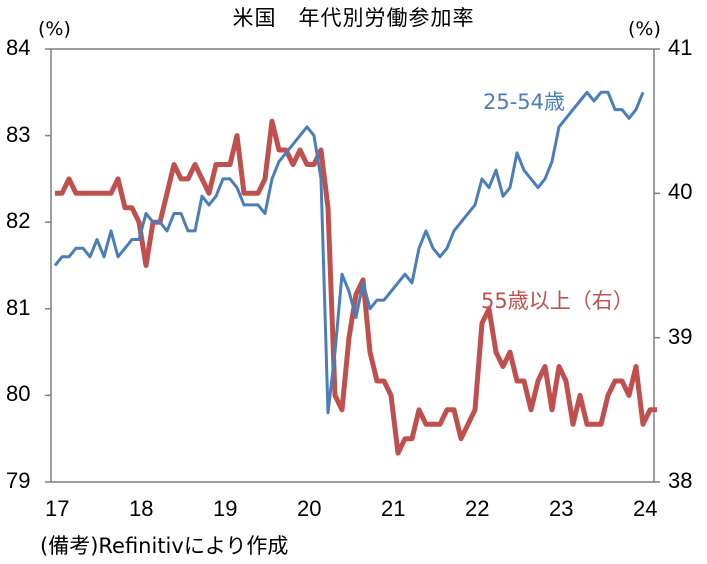 This screenshot has width=707, height=564. I want to click on source-note: (備考)Refinitivにより作成, so click(164, 546).